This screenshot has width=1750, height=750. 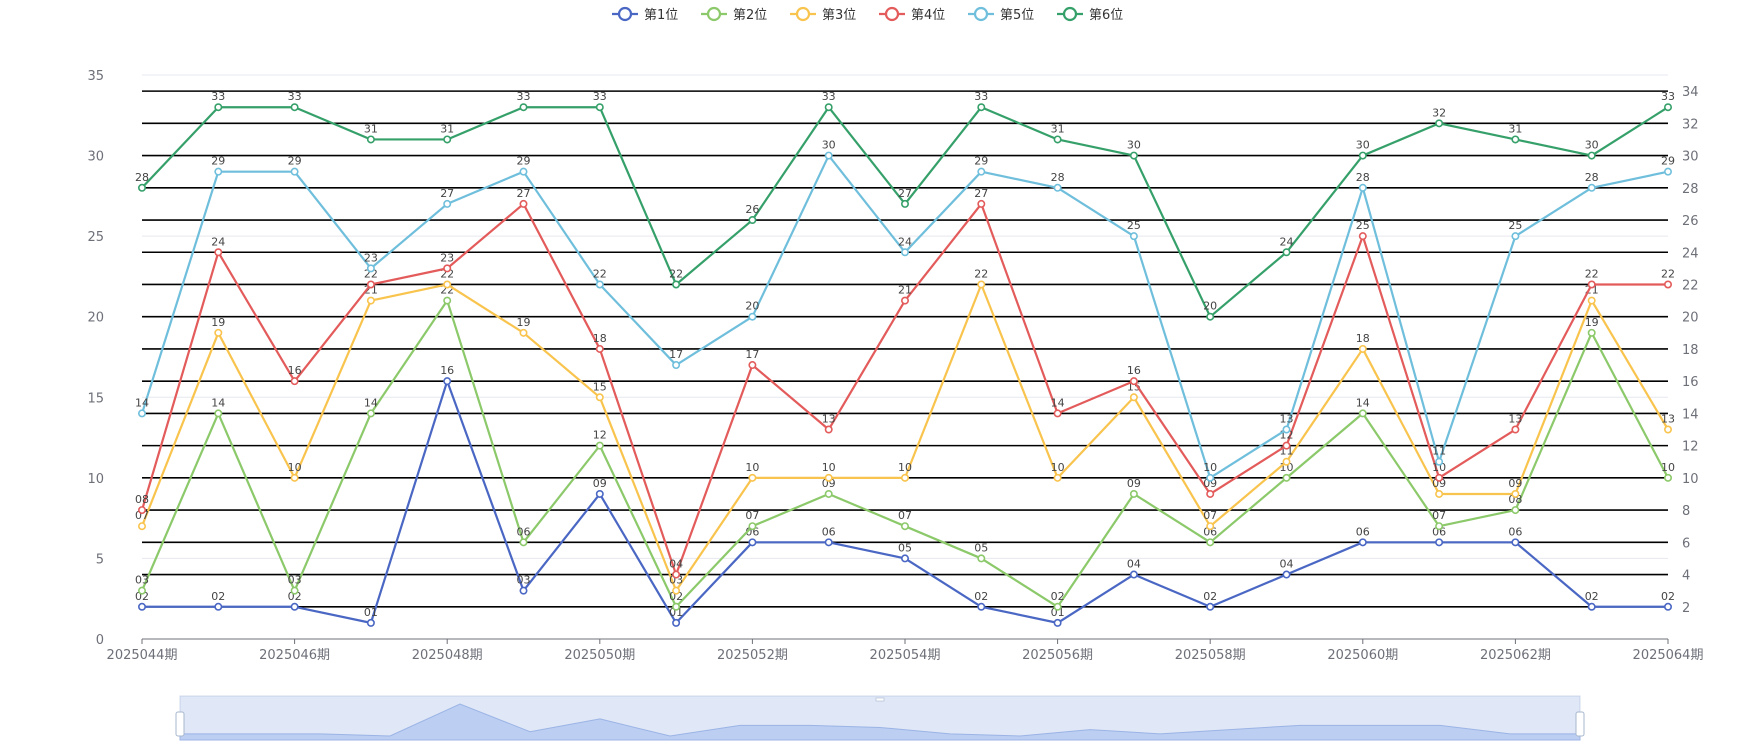 I want to click on legend-item-label: 第6位, so click(x=1106, y=15).